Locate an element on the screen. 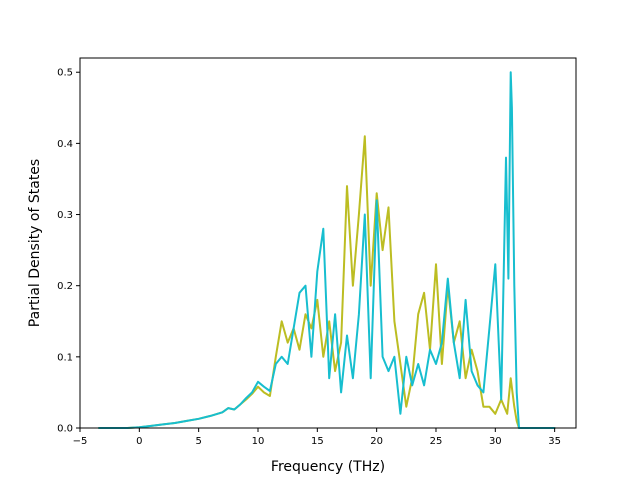  x-tick-label: 5 is located at coordinates (198, 441).